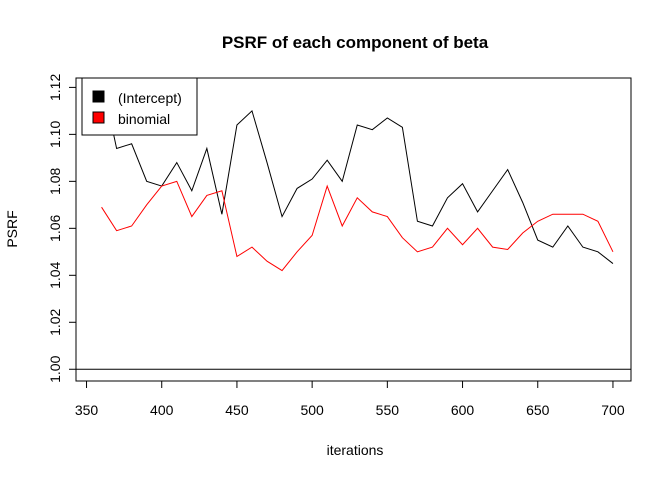 The image size is (672, 480). I want to click on chart-title: PSRF of each component of beta, so click(355, 42).